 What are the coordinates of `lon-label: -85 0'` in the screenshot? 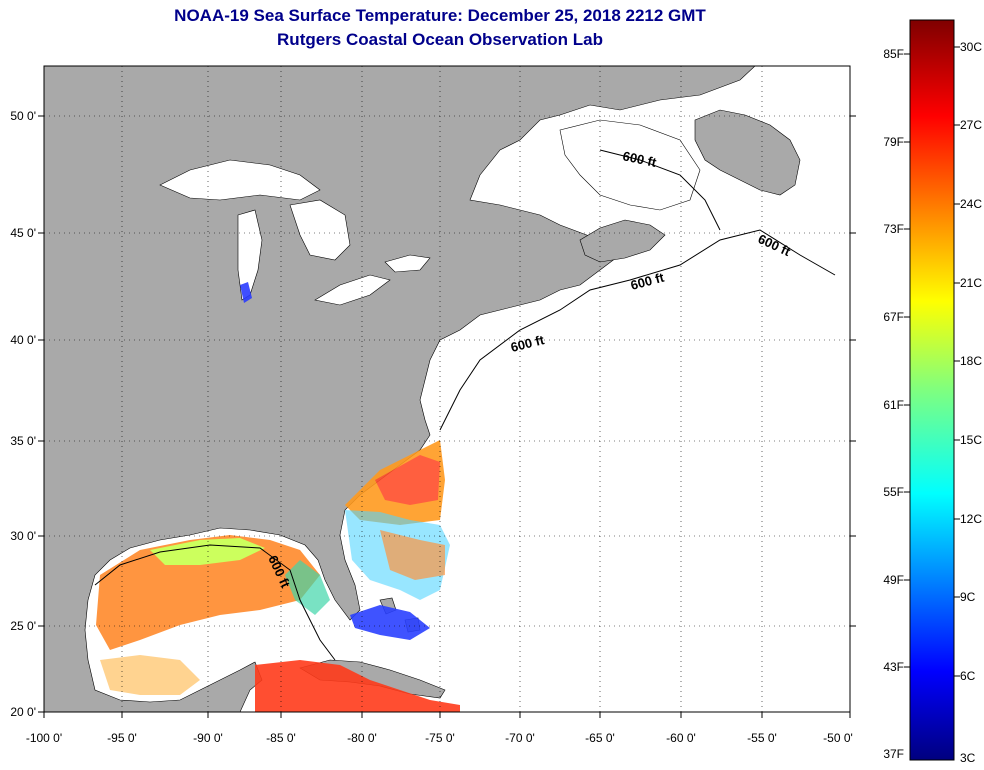 It's located at (281, 738).